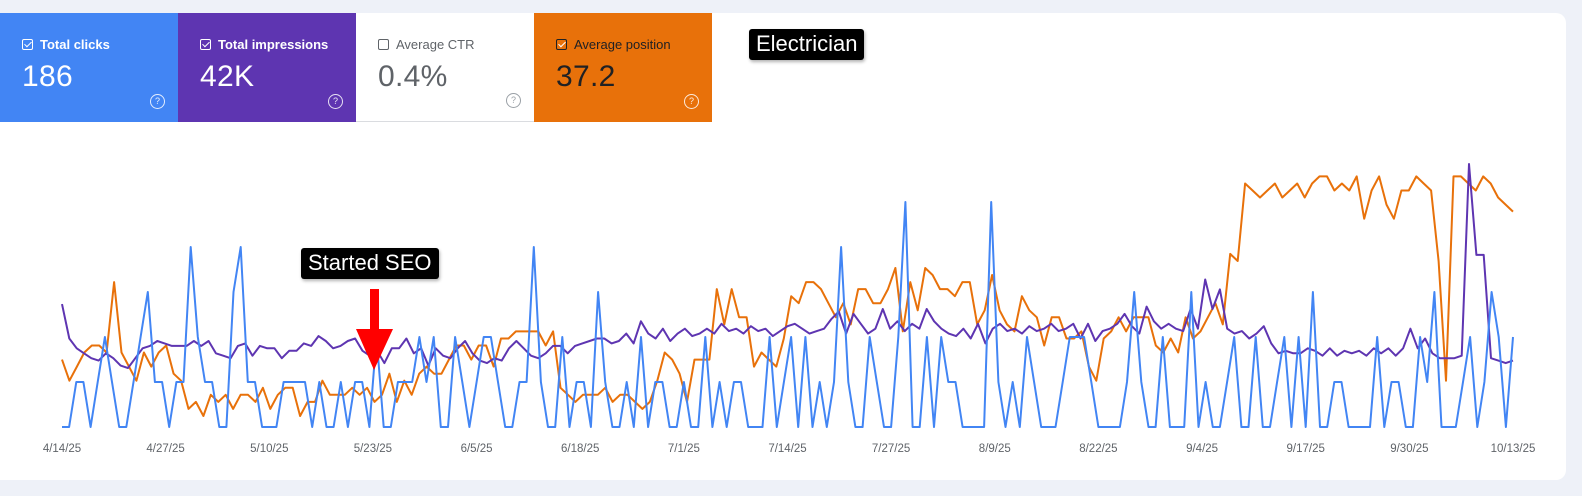 The image size is (1582, 496). I want to click on metric-label: Average CTR, so click(435, 44).